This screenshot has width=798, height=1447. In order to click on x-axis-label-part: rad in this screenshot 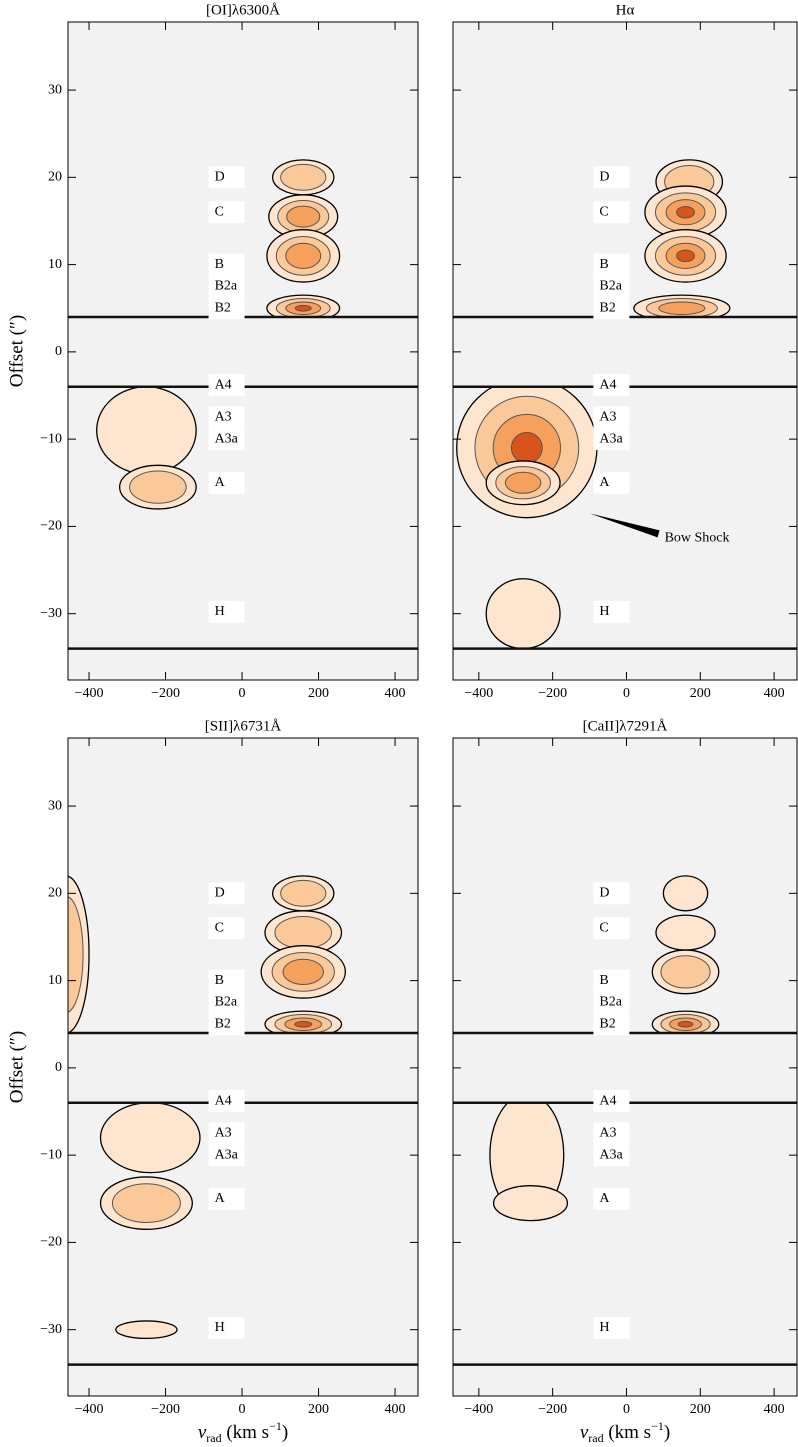, I will do `click(213, 1438)`.